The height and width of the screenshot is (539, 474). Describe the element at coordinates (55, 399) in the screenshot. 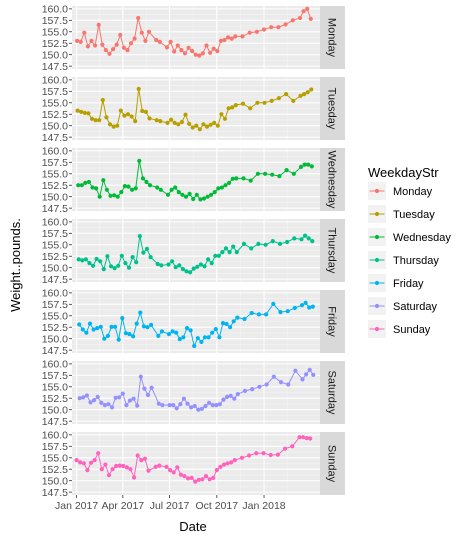

I see `y-tick-label: 152.5` at that location.